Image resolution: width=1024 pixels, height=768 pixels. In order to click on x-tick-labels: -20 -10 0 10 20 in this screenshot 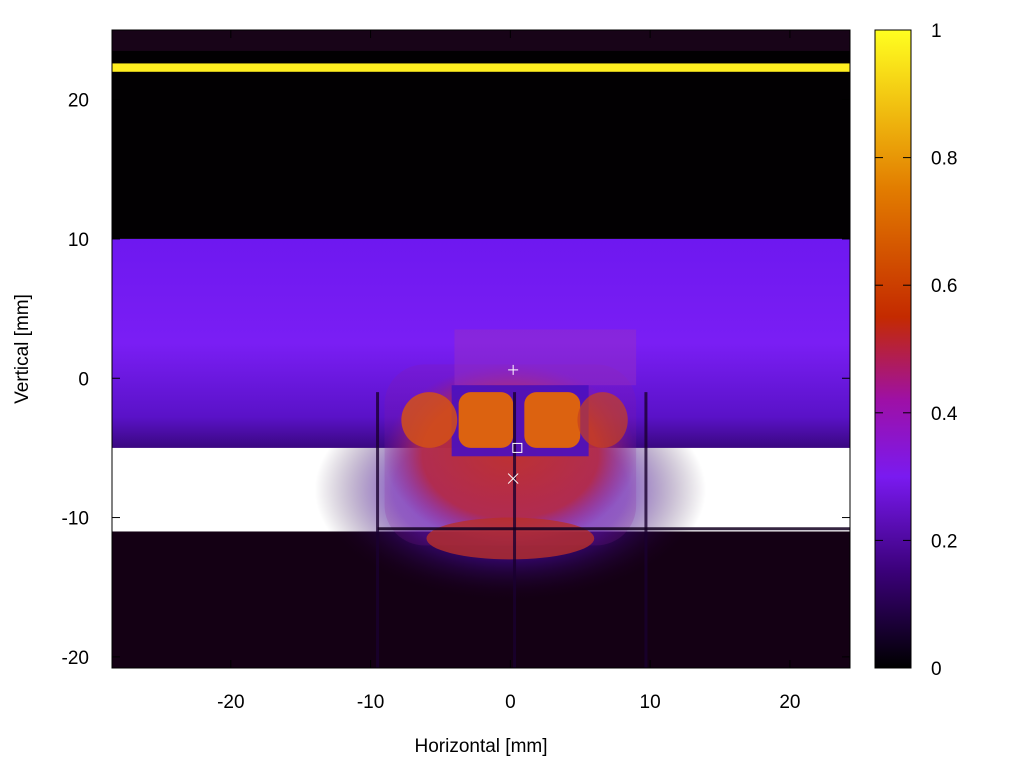, I will do `click(508, 702)`.